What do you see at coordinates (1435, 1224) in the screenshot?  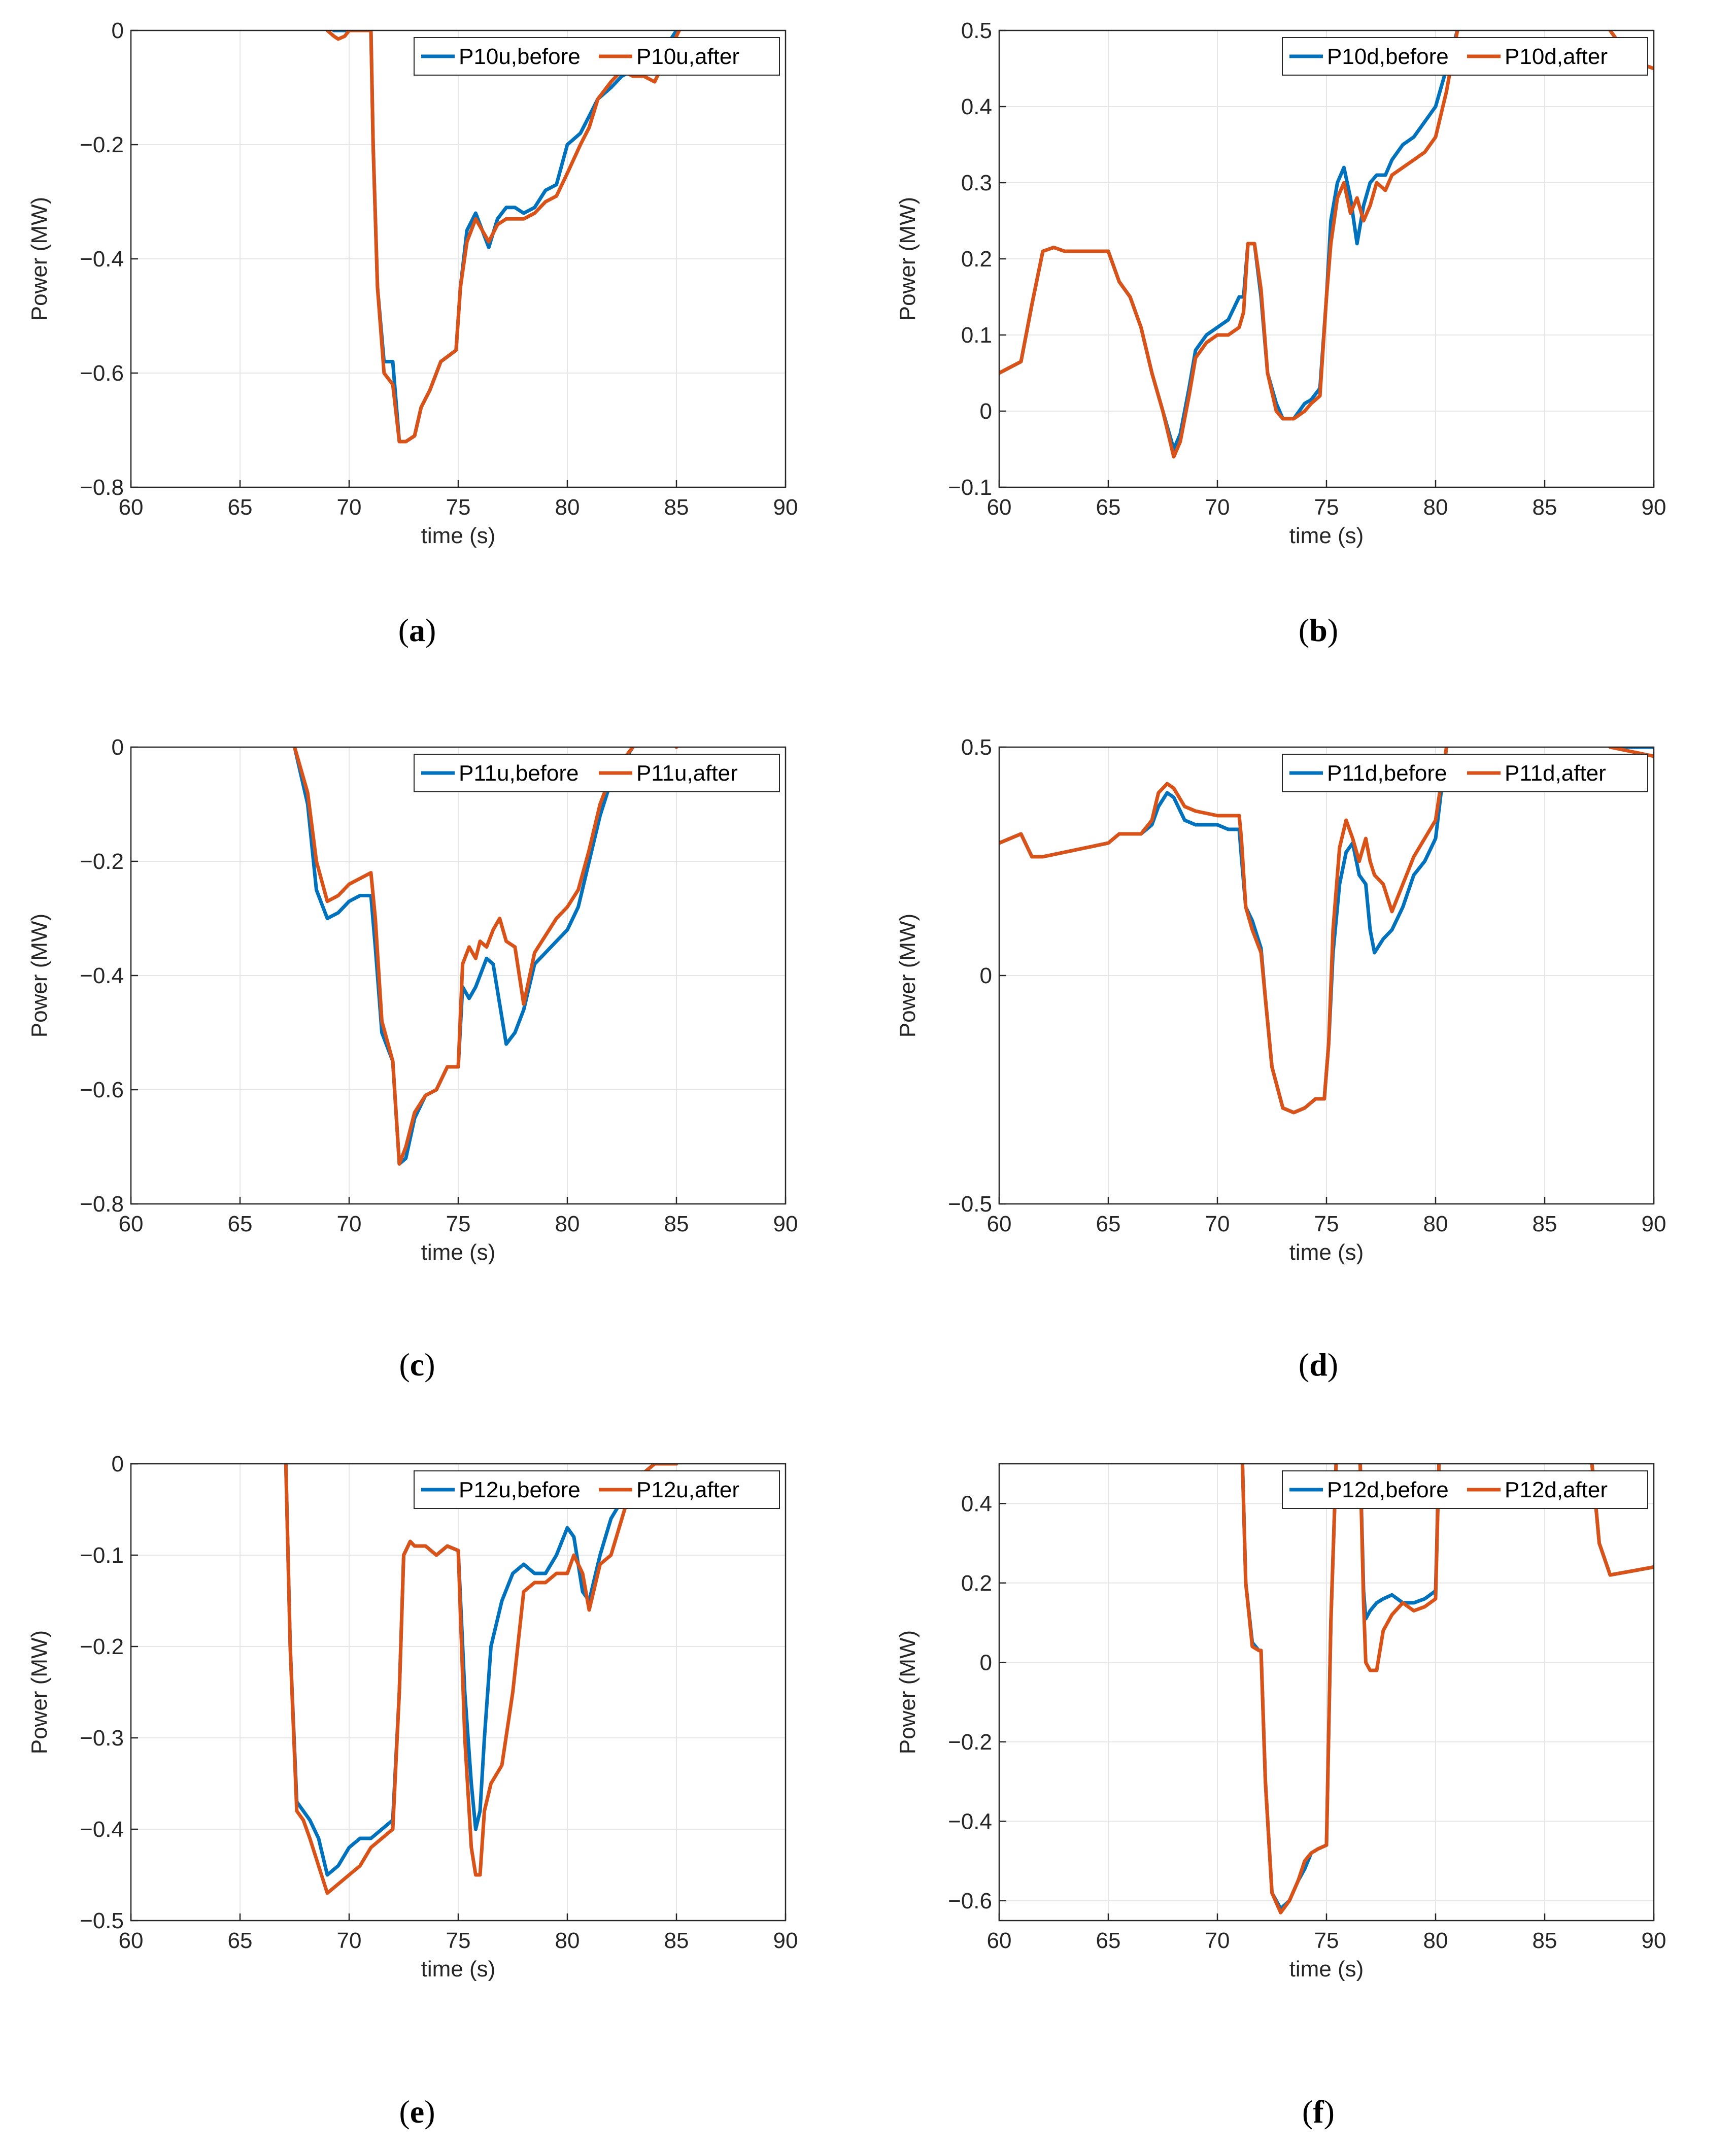 I see `chart-d-xtick-label: 80` at bounding box center [1435, 1224].